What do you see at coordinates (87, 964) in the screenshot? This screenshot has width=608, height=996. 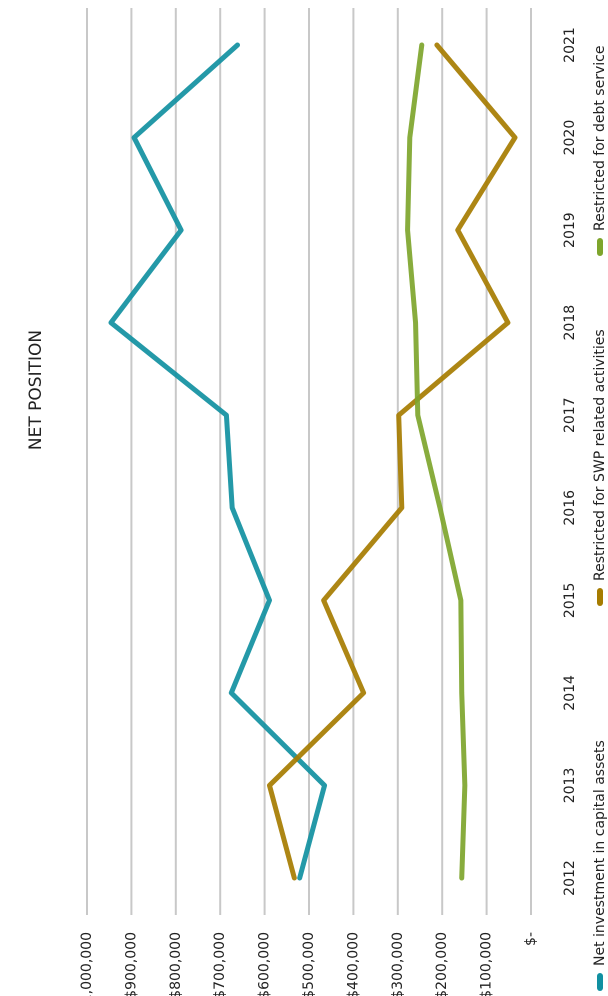 I see `y-tick-label: $1,000,000` at bounding box center [87, 964].